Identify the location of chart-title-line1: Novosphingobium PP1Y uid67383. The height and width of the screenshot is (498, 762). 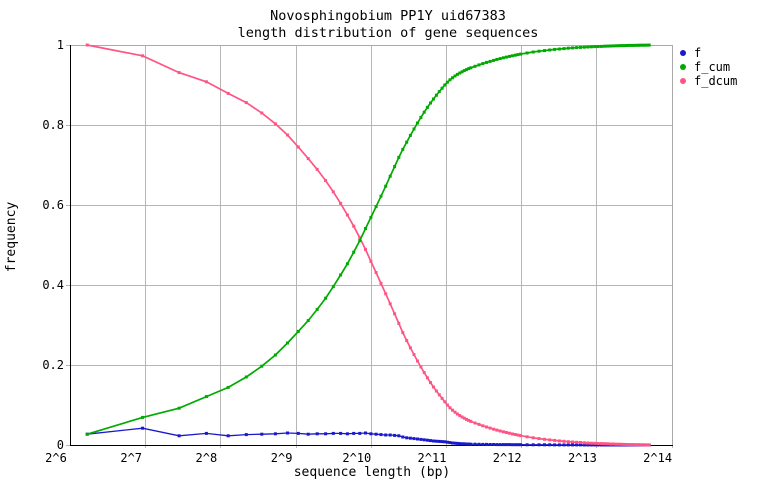
(388, 16).